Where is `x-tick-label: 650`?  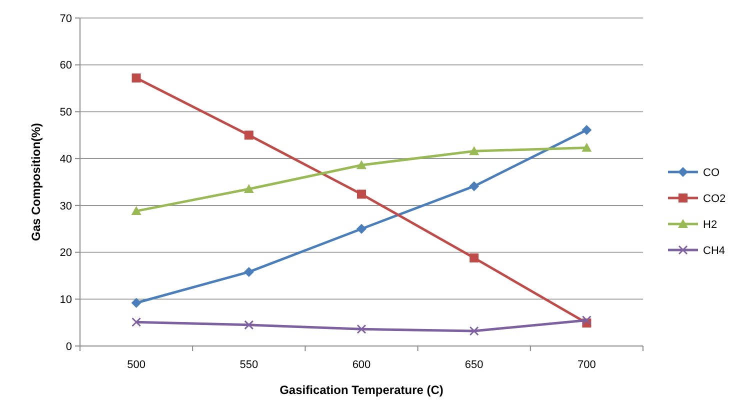
x-tick-label: 650 is located at coordinates (474, 365).